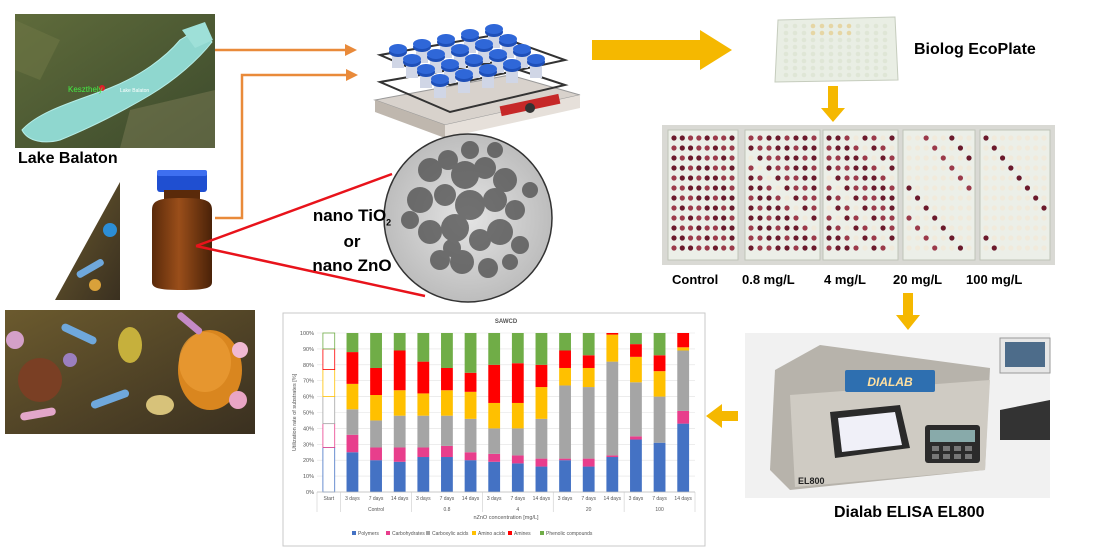 This screenshot has width=1100, height=560. What do you see at coordinates (636, 350) in the screenshot?
I see `bar-amines` at bounding box center [636, 350].